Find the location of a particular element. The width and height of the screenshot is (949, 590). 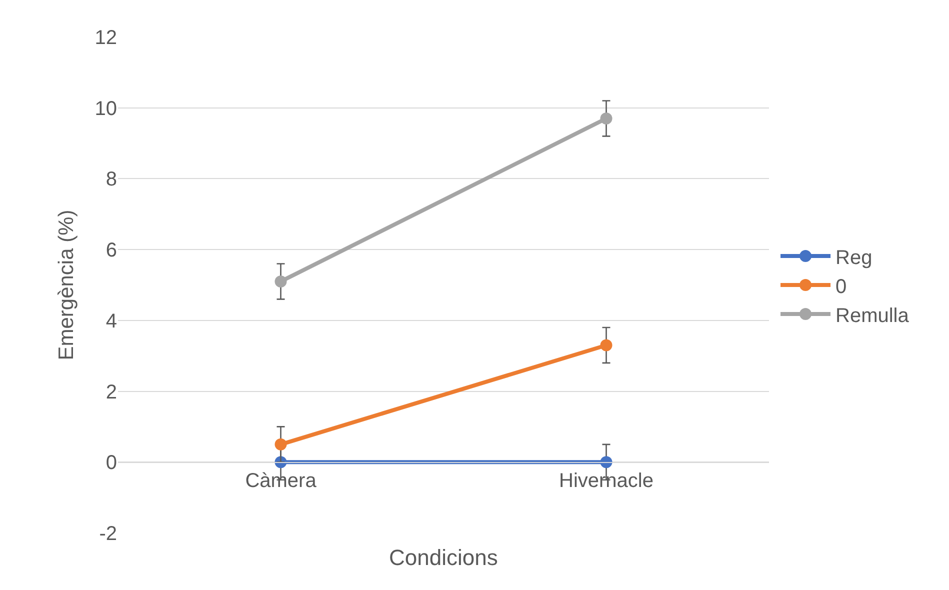

y-axis-title: Emergència (%) is located at coordinates (66, 285).